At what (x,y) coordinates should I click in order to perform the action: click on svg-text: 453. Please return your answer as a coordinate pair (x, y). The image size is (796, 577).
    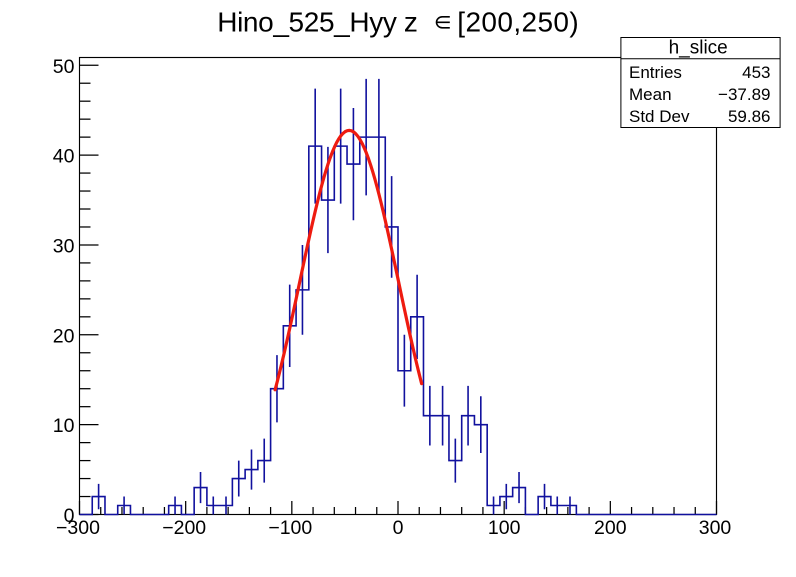
    Looking at the image, I should click on (756, 72).